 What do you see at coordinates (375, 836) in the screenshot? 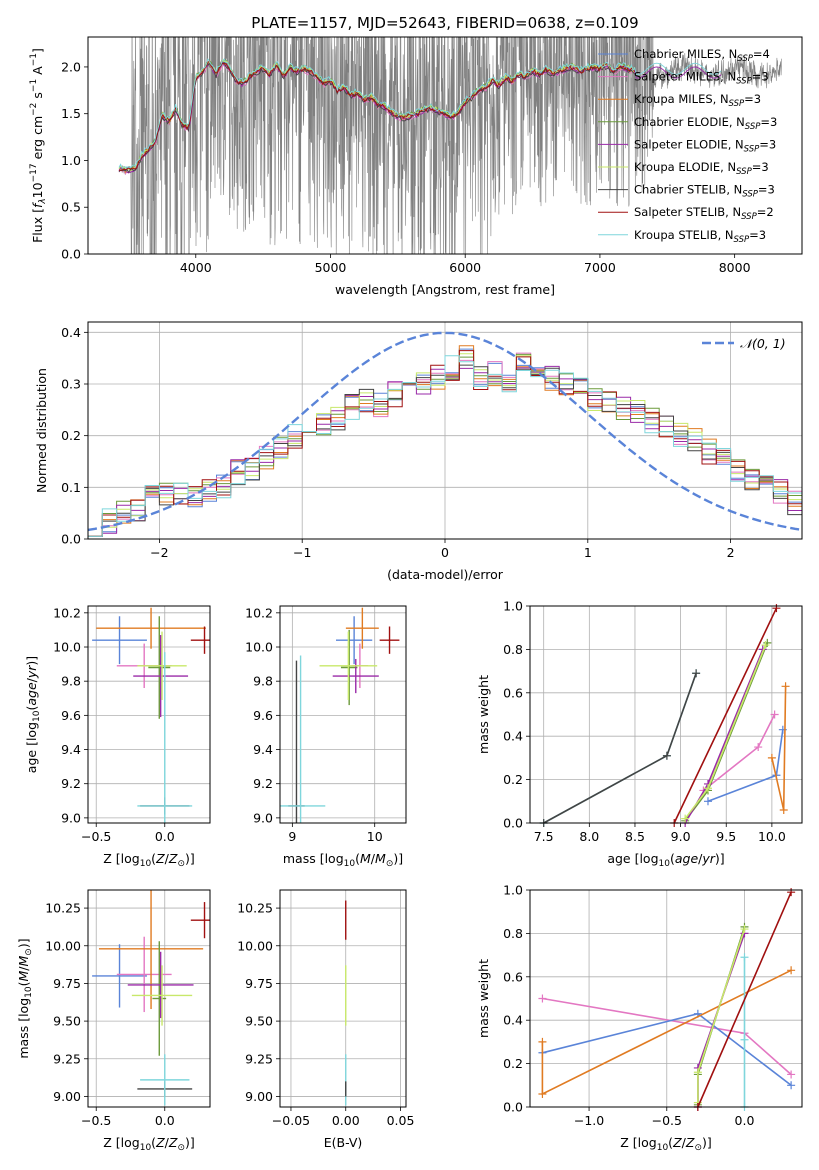
I see `x-tick-label: 10` at bounding box center [375, 836].